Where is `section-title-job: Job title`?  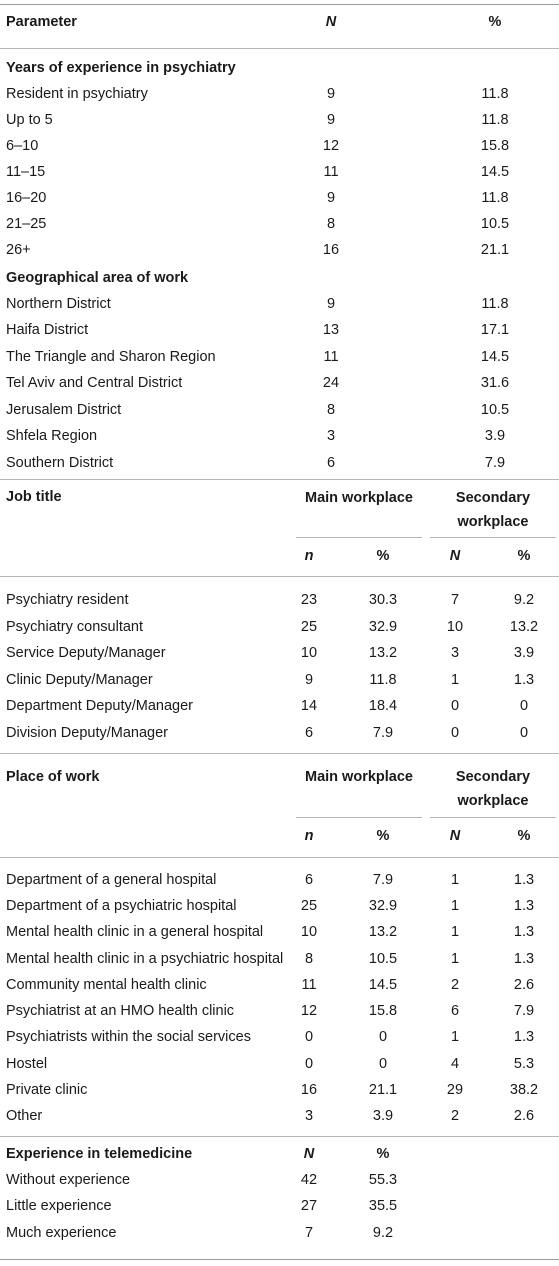
section-title-job: Job title is located at coordinates (34, 497).